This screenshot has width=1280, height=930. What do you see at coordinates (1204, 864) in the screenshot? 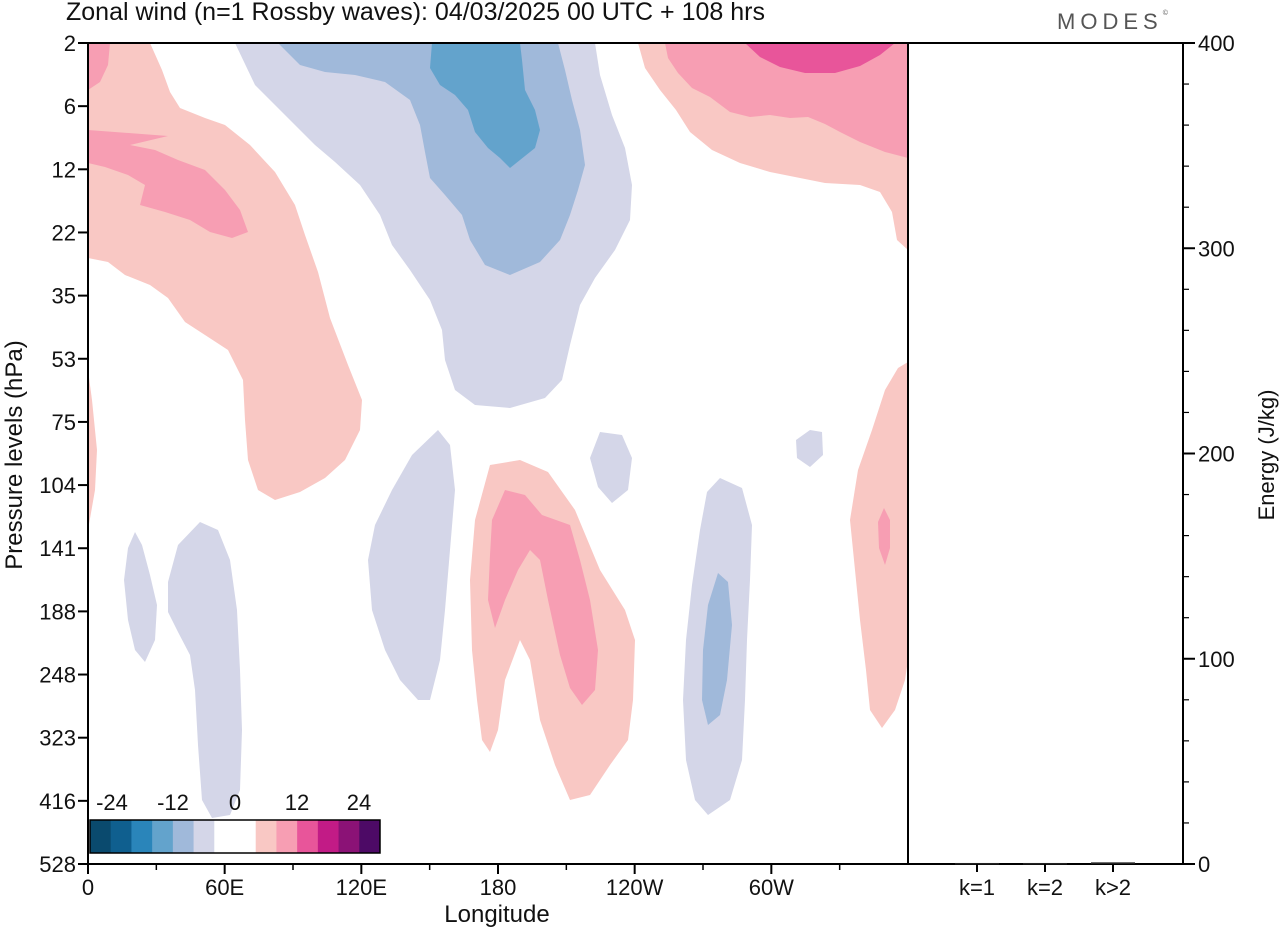
I see `energy-tick-label: 0` at bounding box center [1204, 864].